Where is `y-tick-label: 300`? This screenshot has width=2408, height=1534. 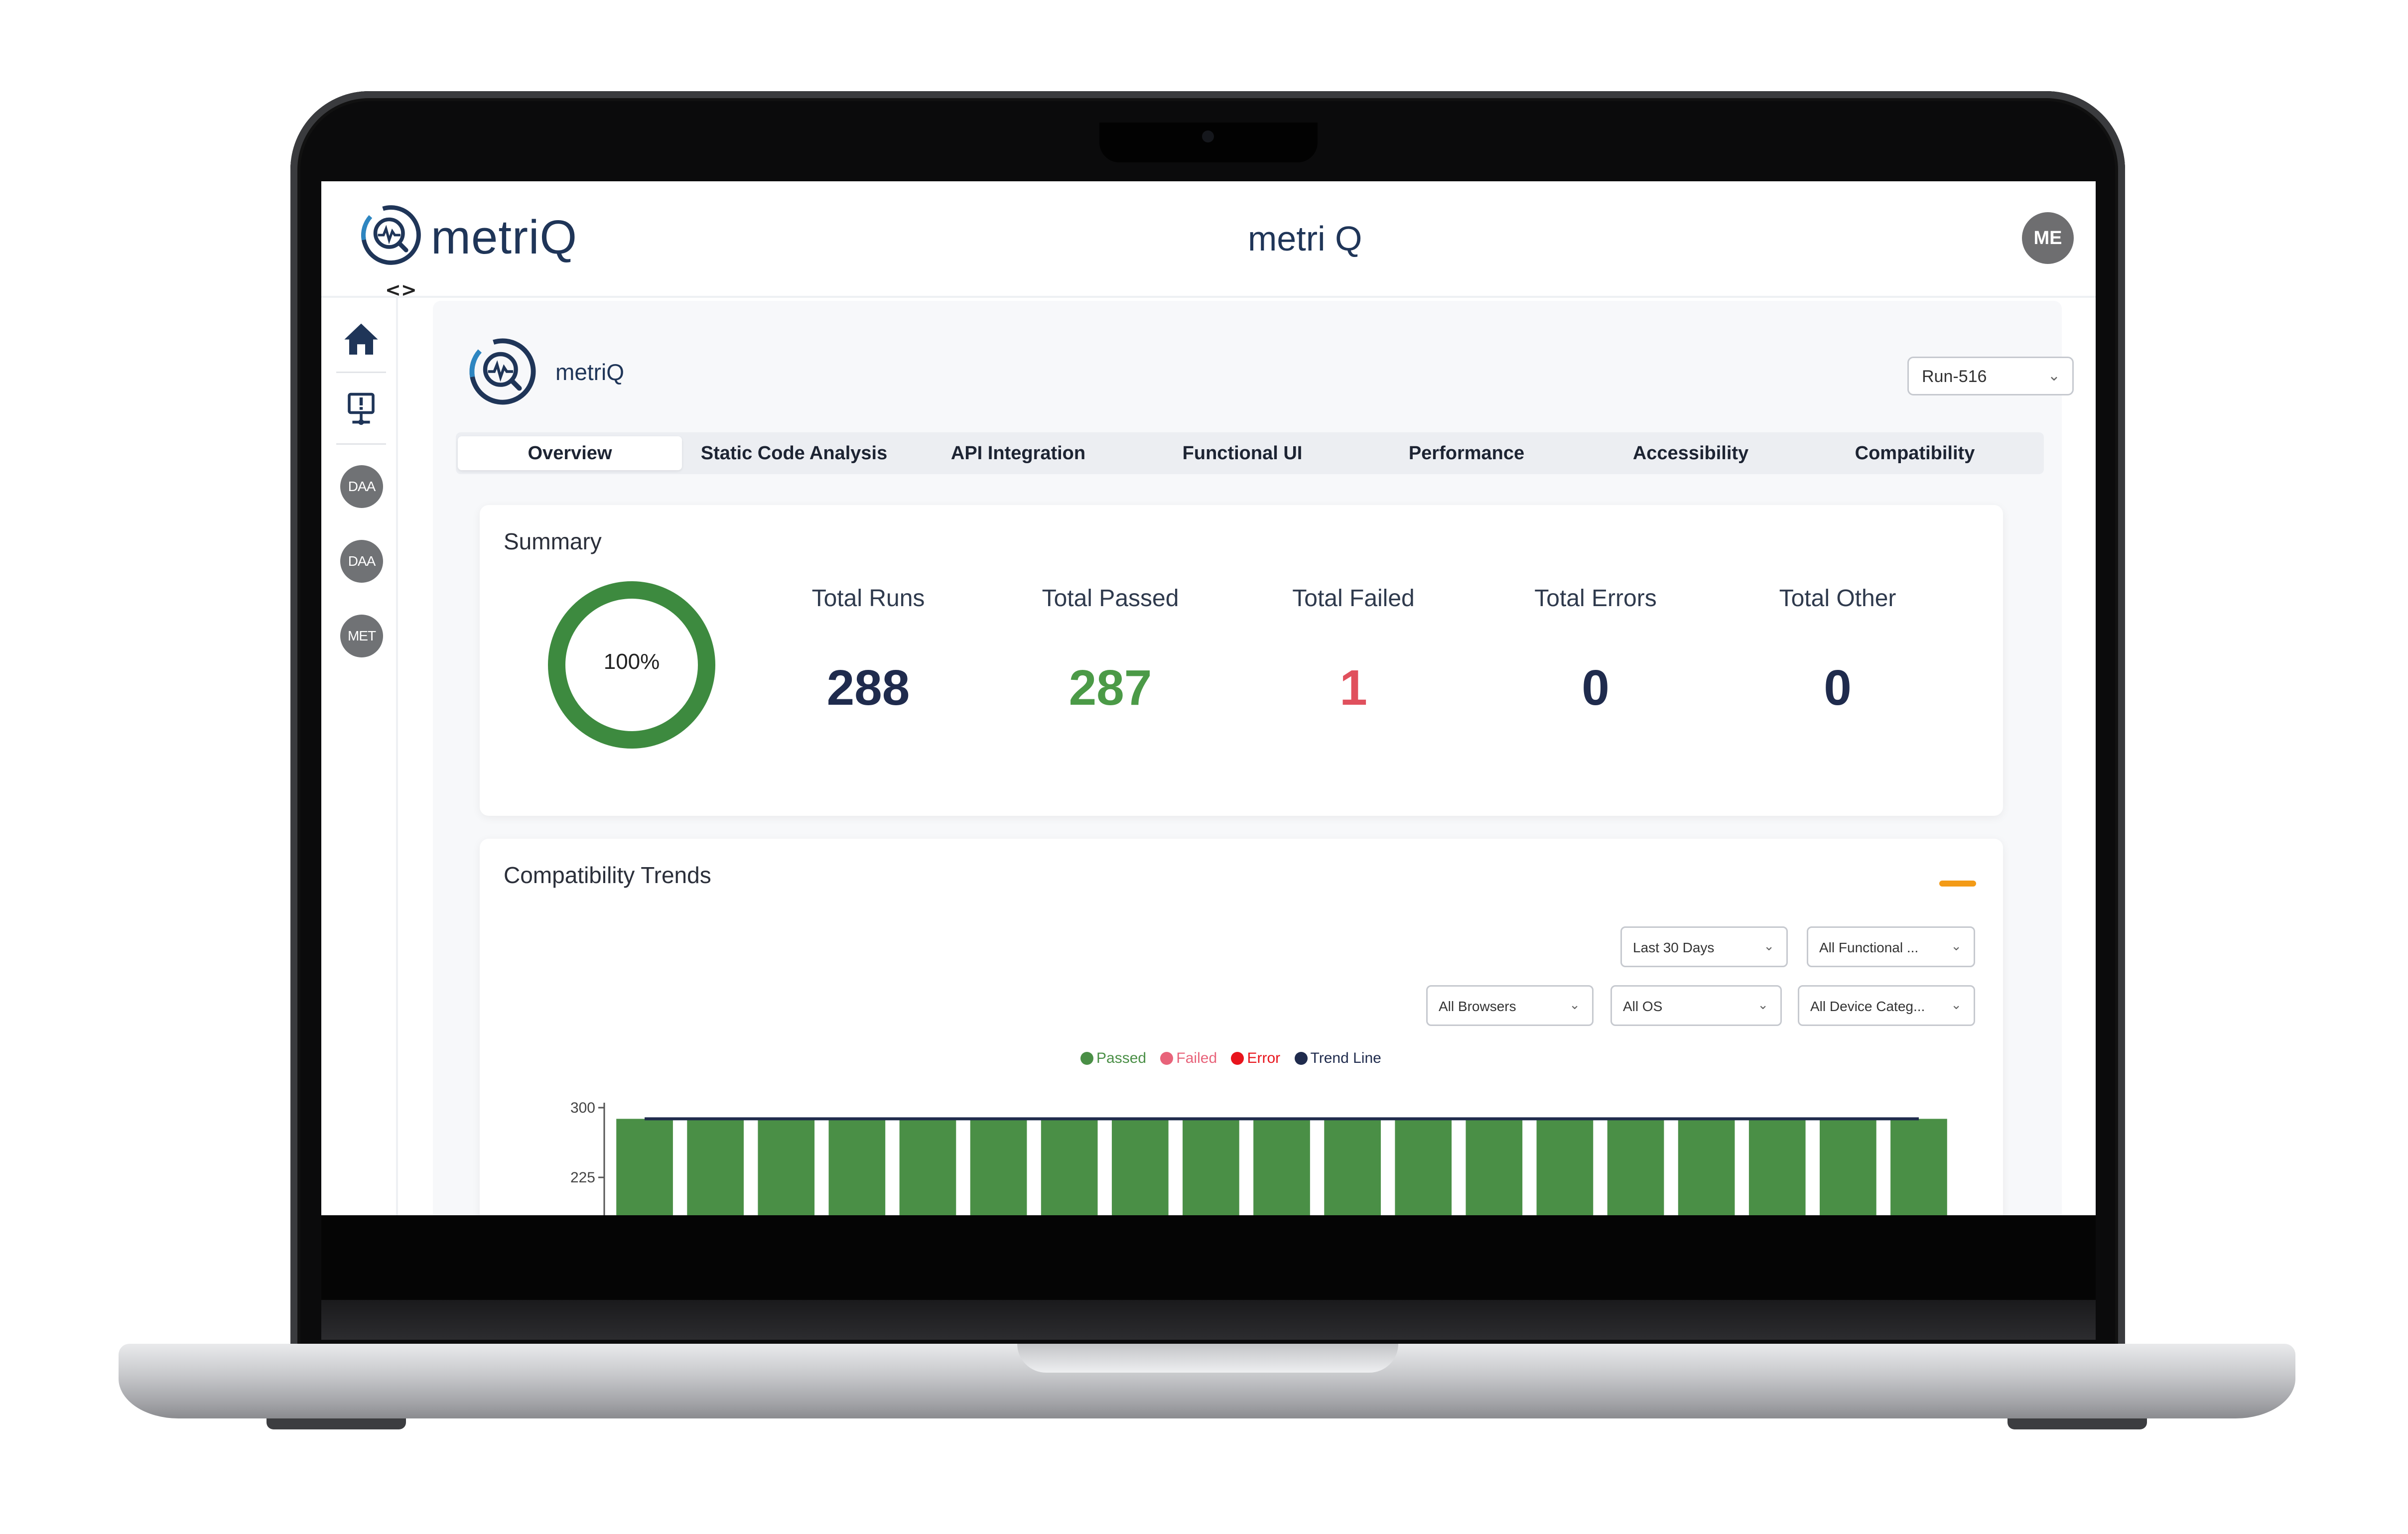
y-tick-label: 300 is located at coordinates (582, 1108).